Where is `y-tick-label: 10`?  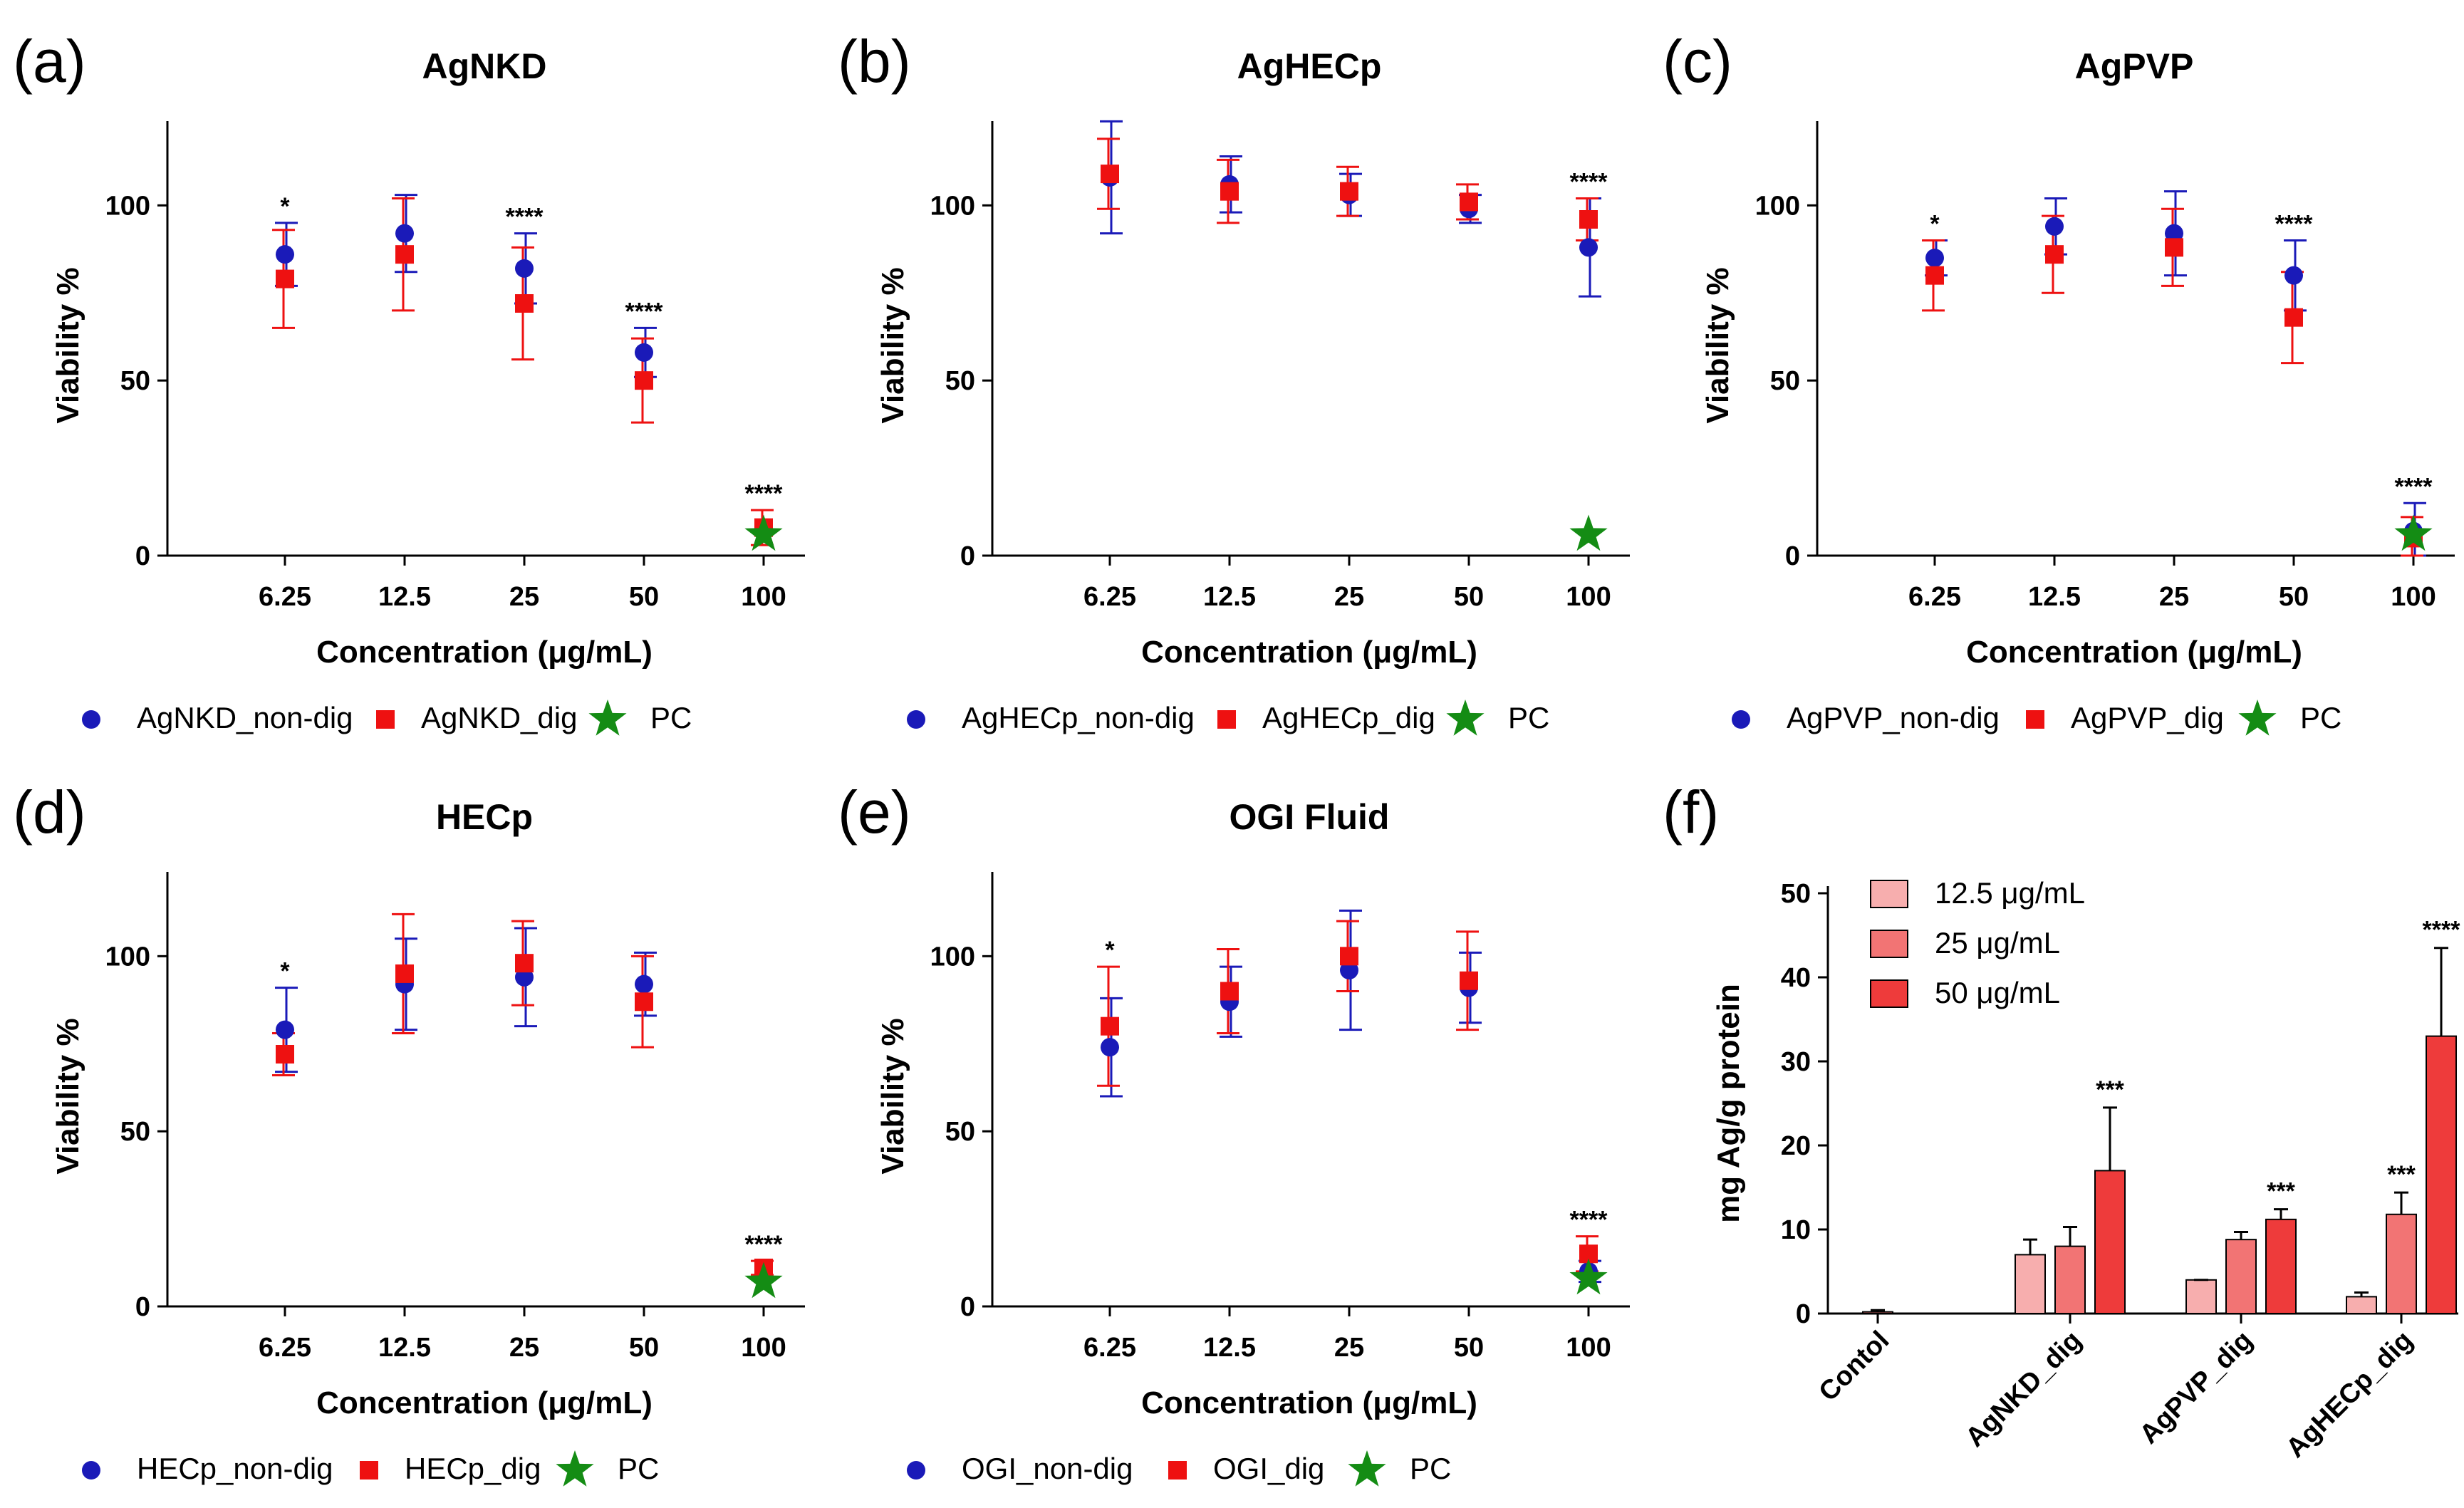
y-tick-label: 10 is located at coordinates (1796, 1230).